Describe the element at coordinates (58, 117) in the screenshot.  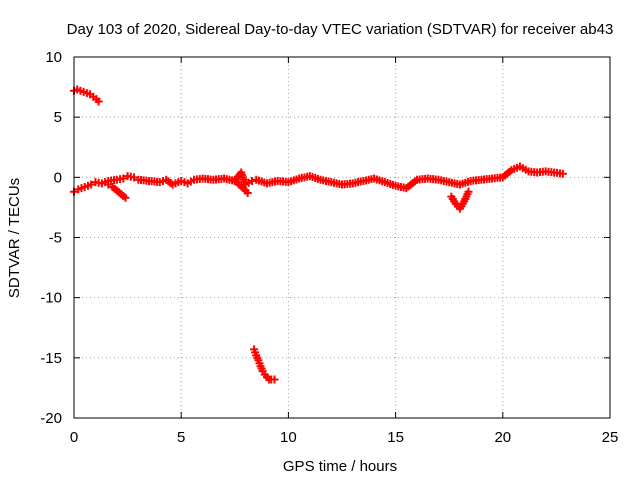
I see `y-tick-label: 5` at that location.